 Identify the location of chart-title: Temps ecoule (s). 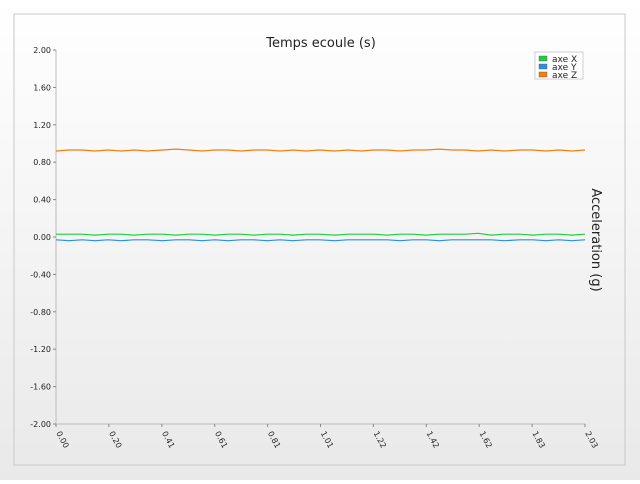
(320, 43).